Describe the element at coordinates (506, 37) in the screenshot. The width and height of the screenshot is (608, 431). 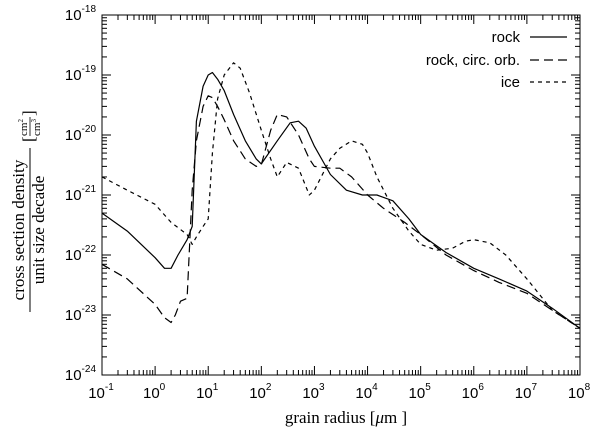
I see `legend-label: rock` at that location.